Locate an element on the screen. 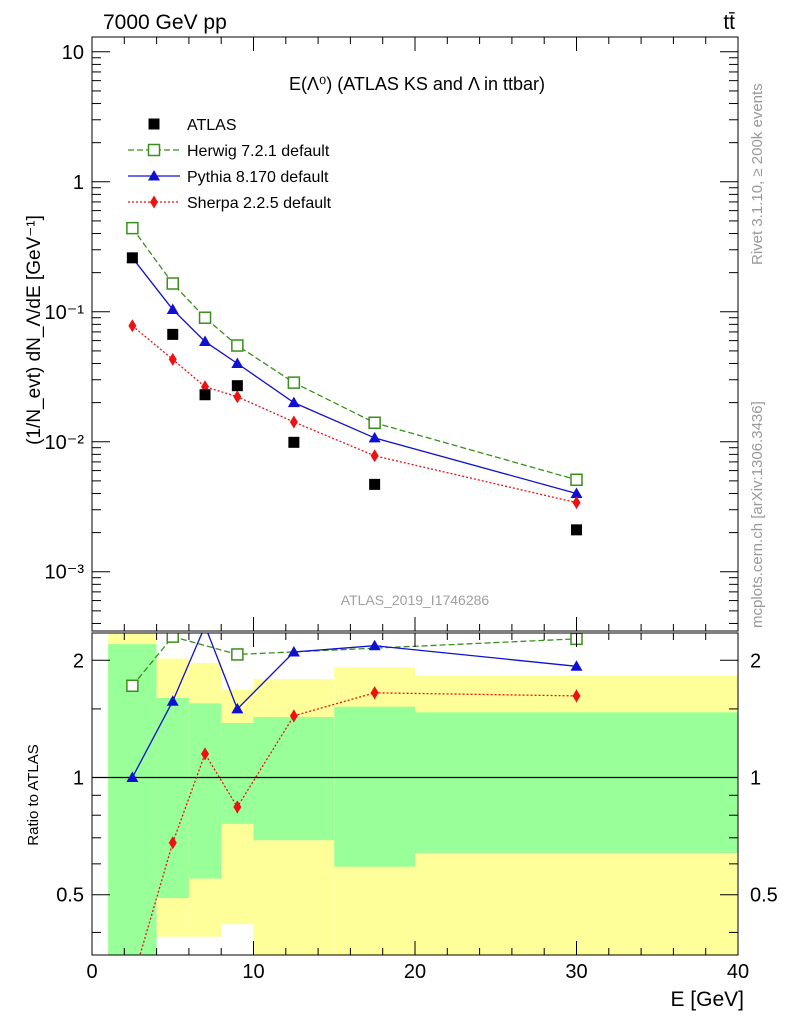  main-series-sherpa-line is located at coordinates (354, 414).